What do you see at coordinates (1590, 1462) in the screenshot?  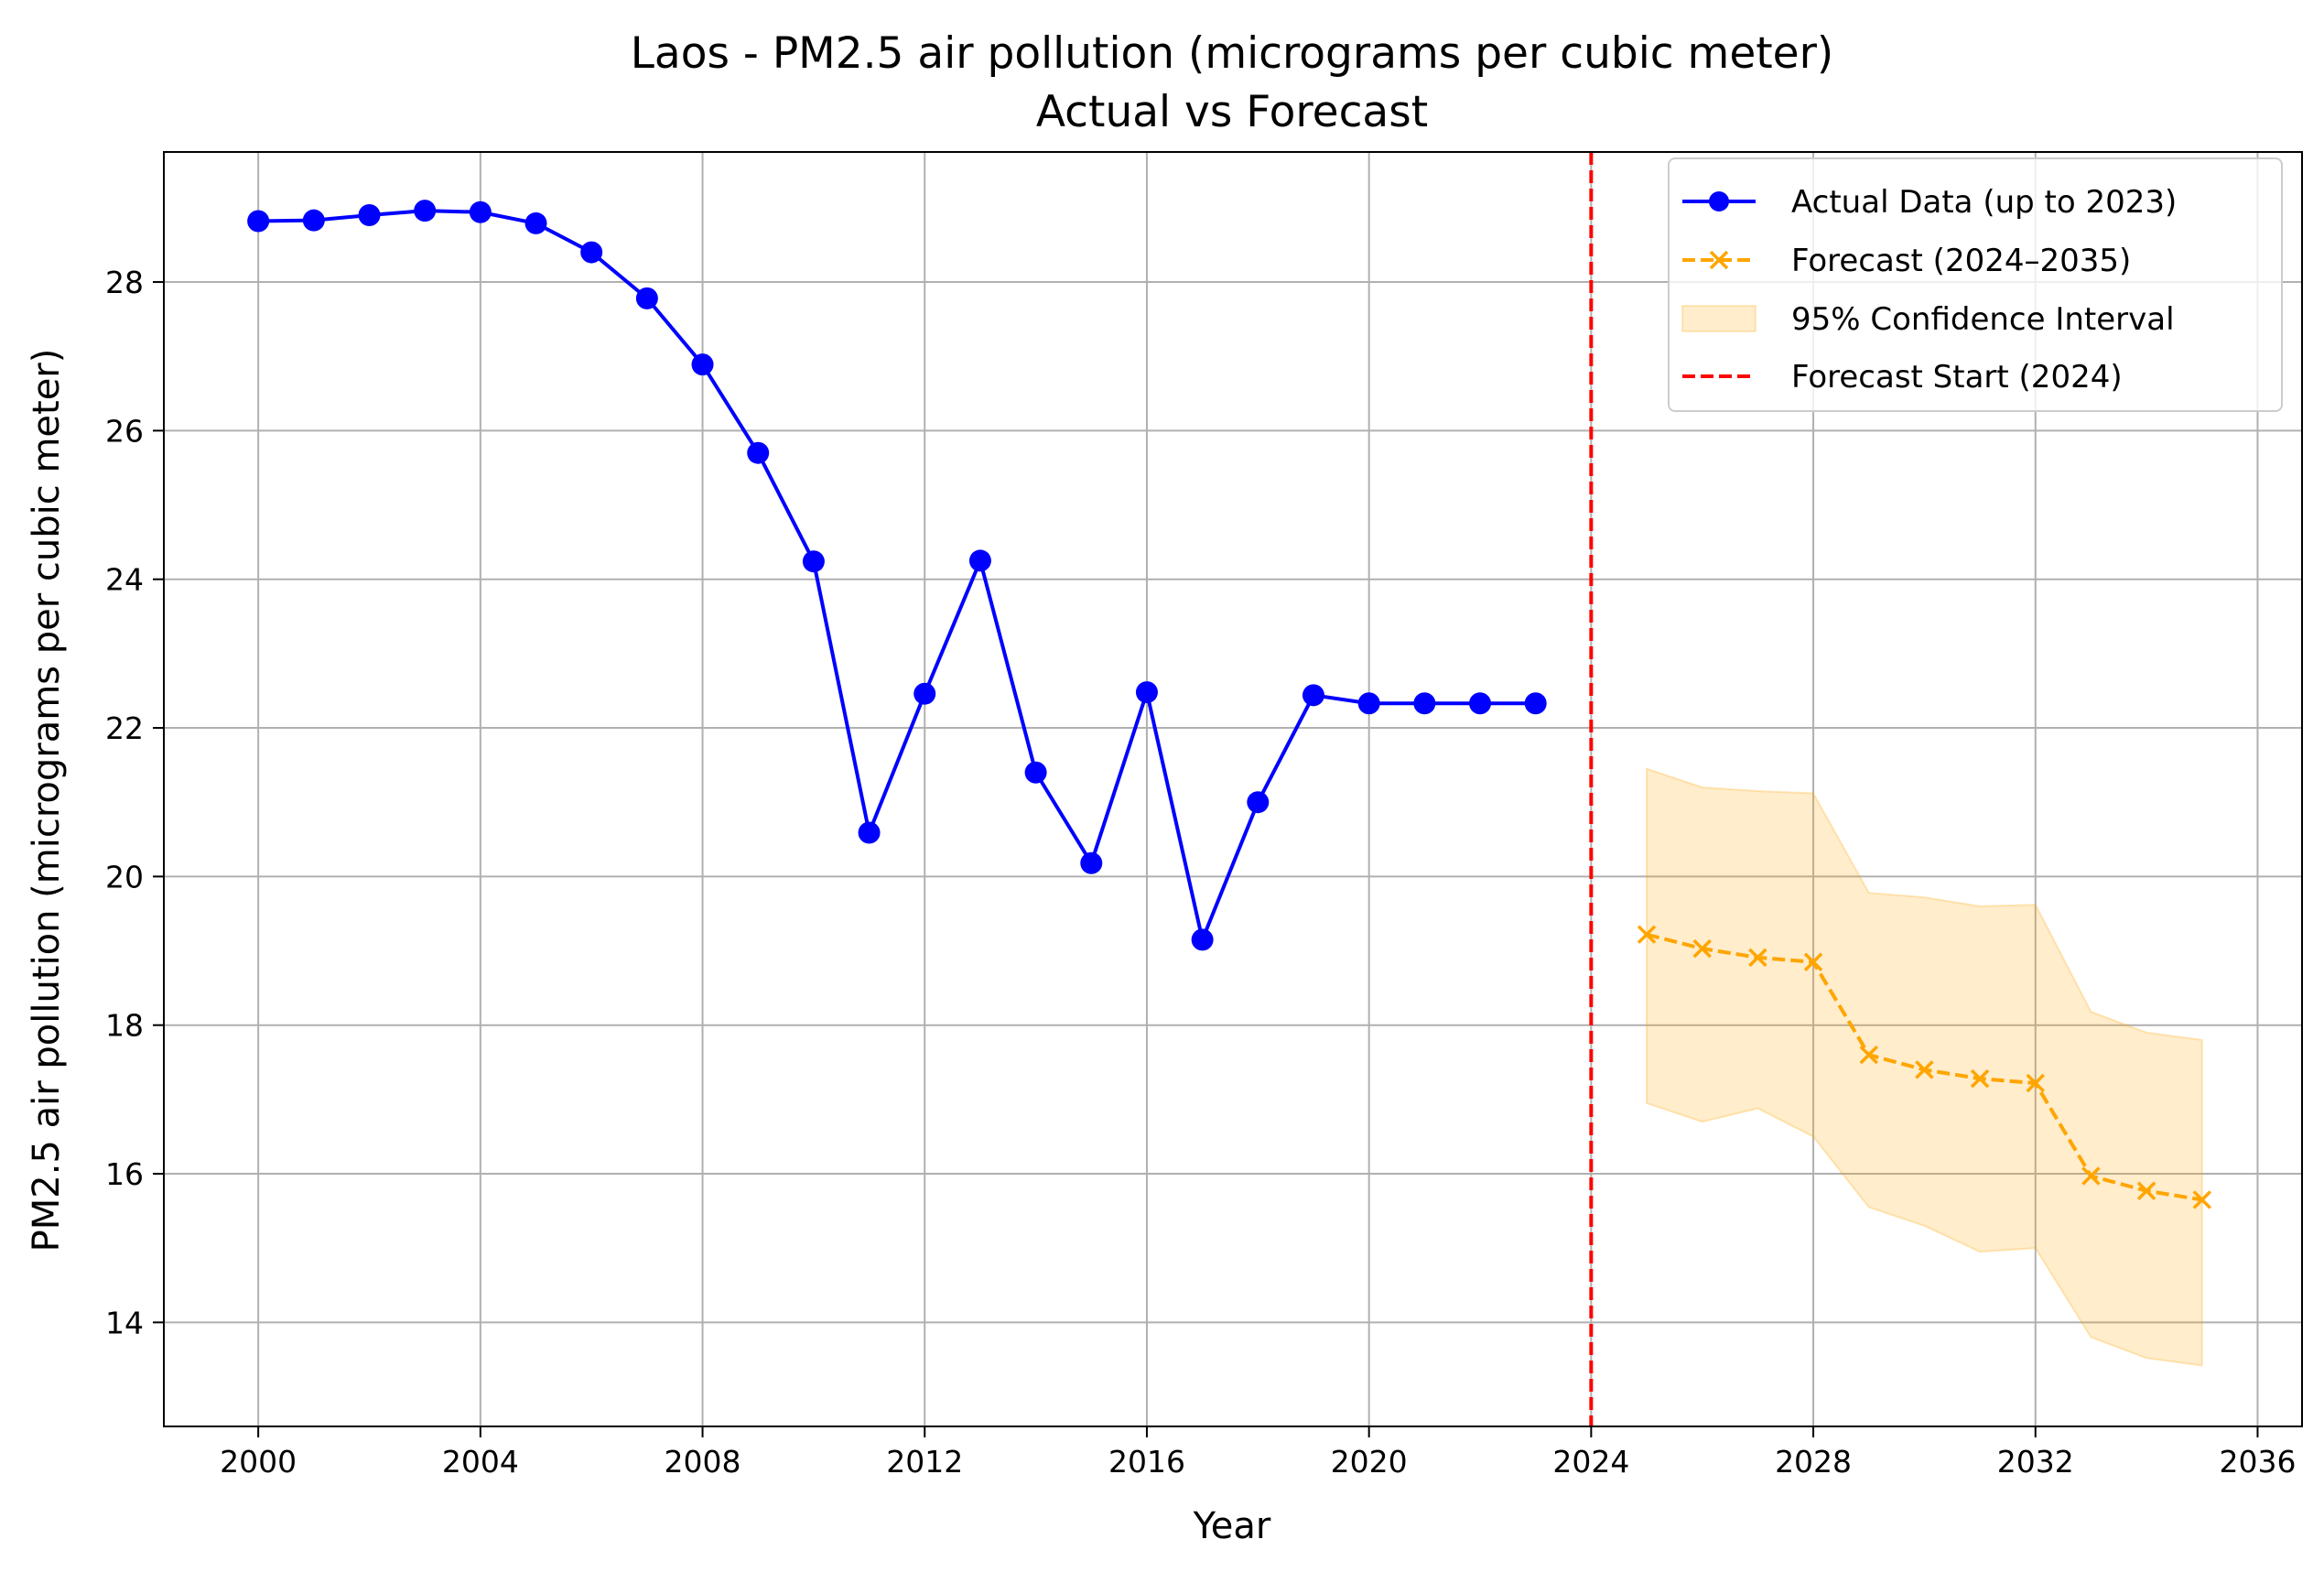 I see `x-tick-label: 2024` at bounding box center [1590, 1462].